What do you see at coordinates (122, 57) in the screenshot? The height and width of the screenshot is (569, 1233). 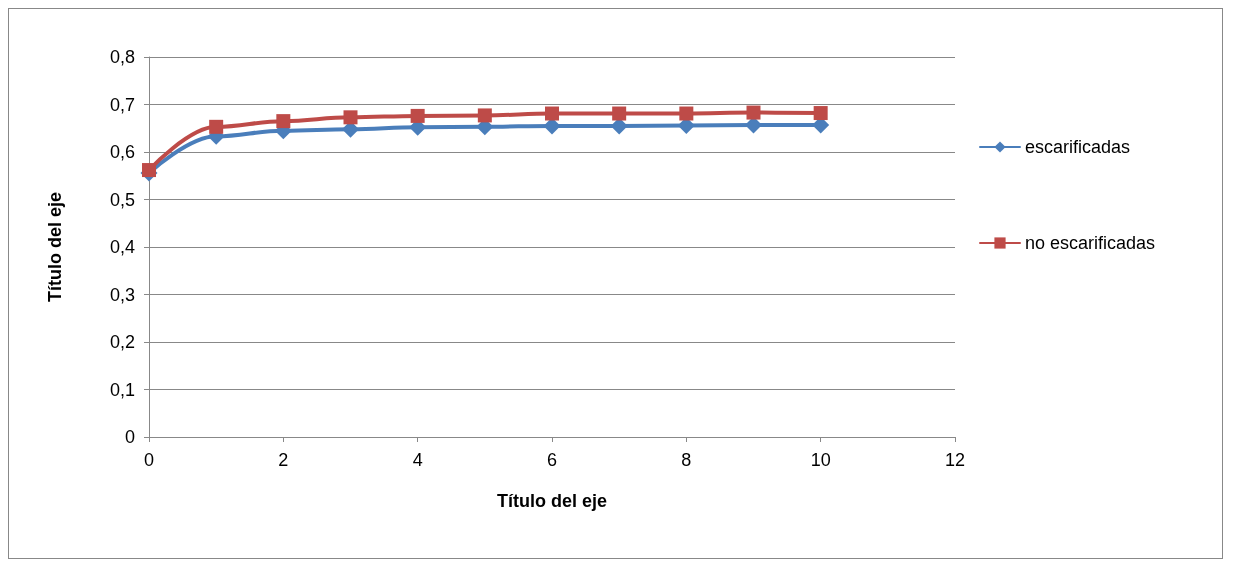 I see `y-tick-label: 0,8` at bounding box center [122, 57].